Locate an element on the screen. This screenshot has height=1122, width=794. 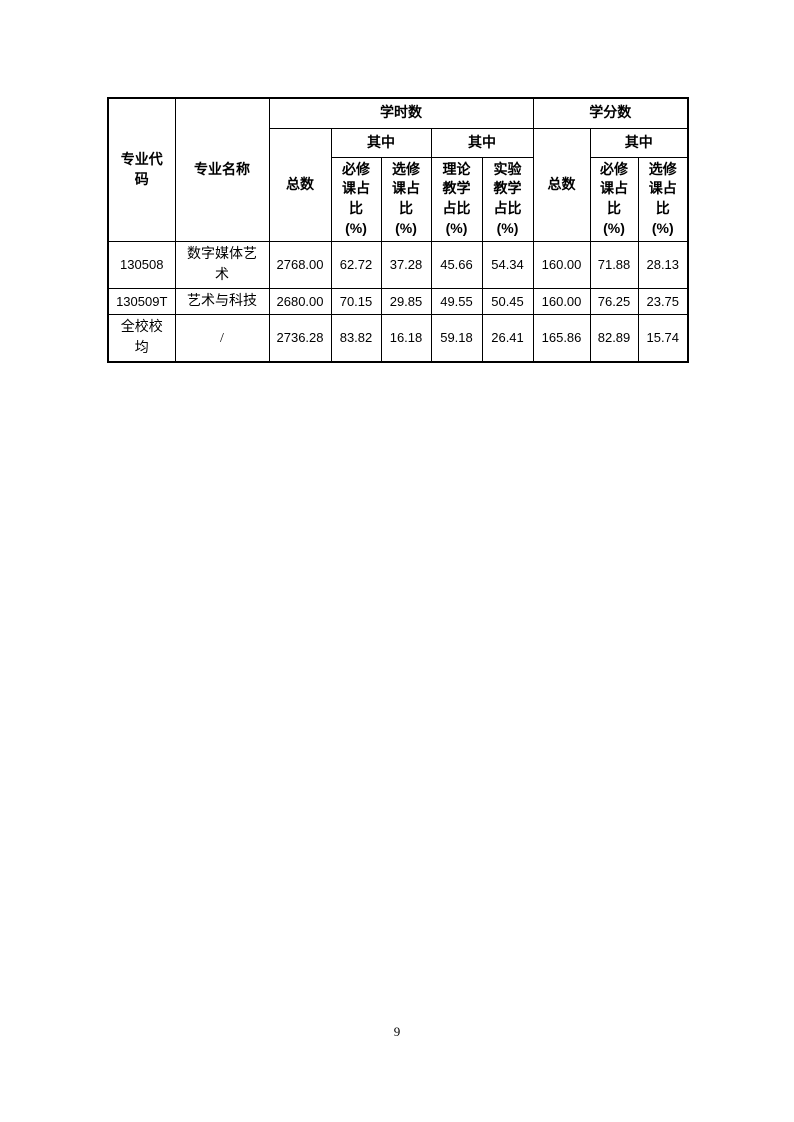
header-hours-elective-share: 选修 课占 比 (%) is located at coordinates (406, 199).